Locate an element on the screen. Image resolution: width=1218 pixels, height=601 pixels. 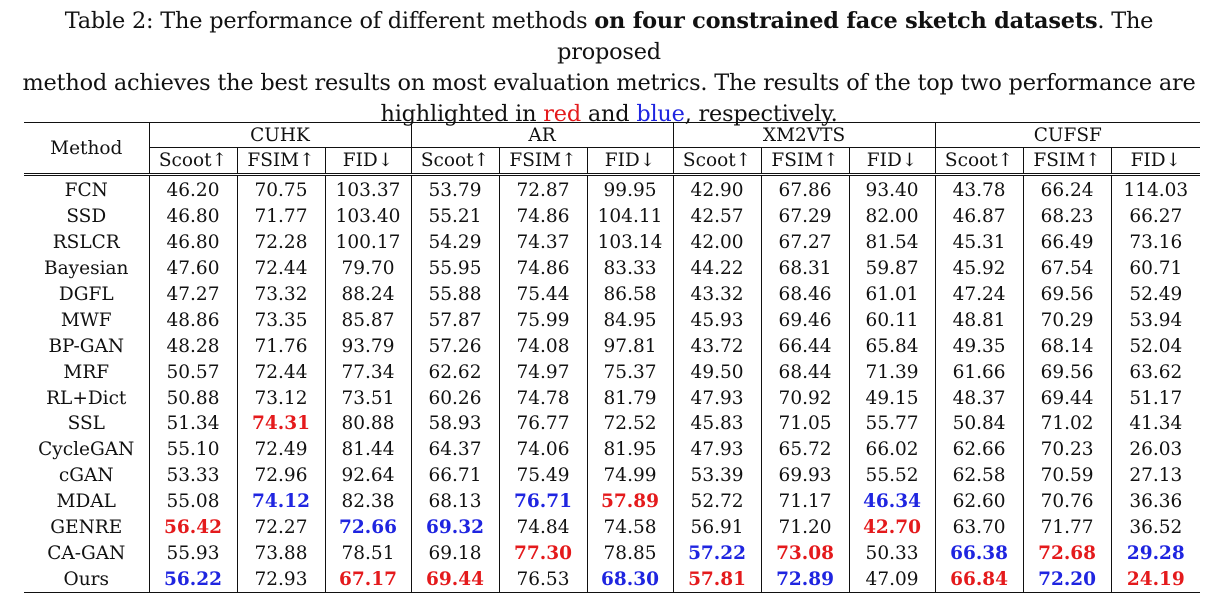
method-name: Bayesian is located at coordinates (86, 269).